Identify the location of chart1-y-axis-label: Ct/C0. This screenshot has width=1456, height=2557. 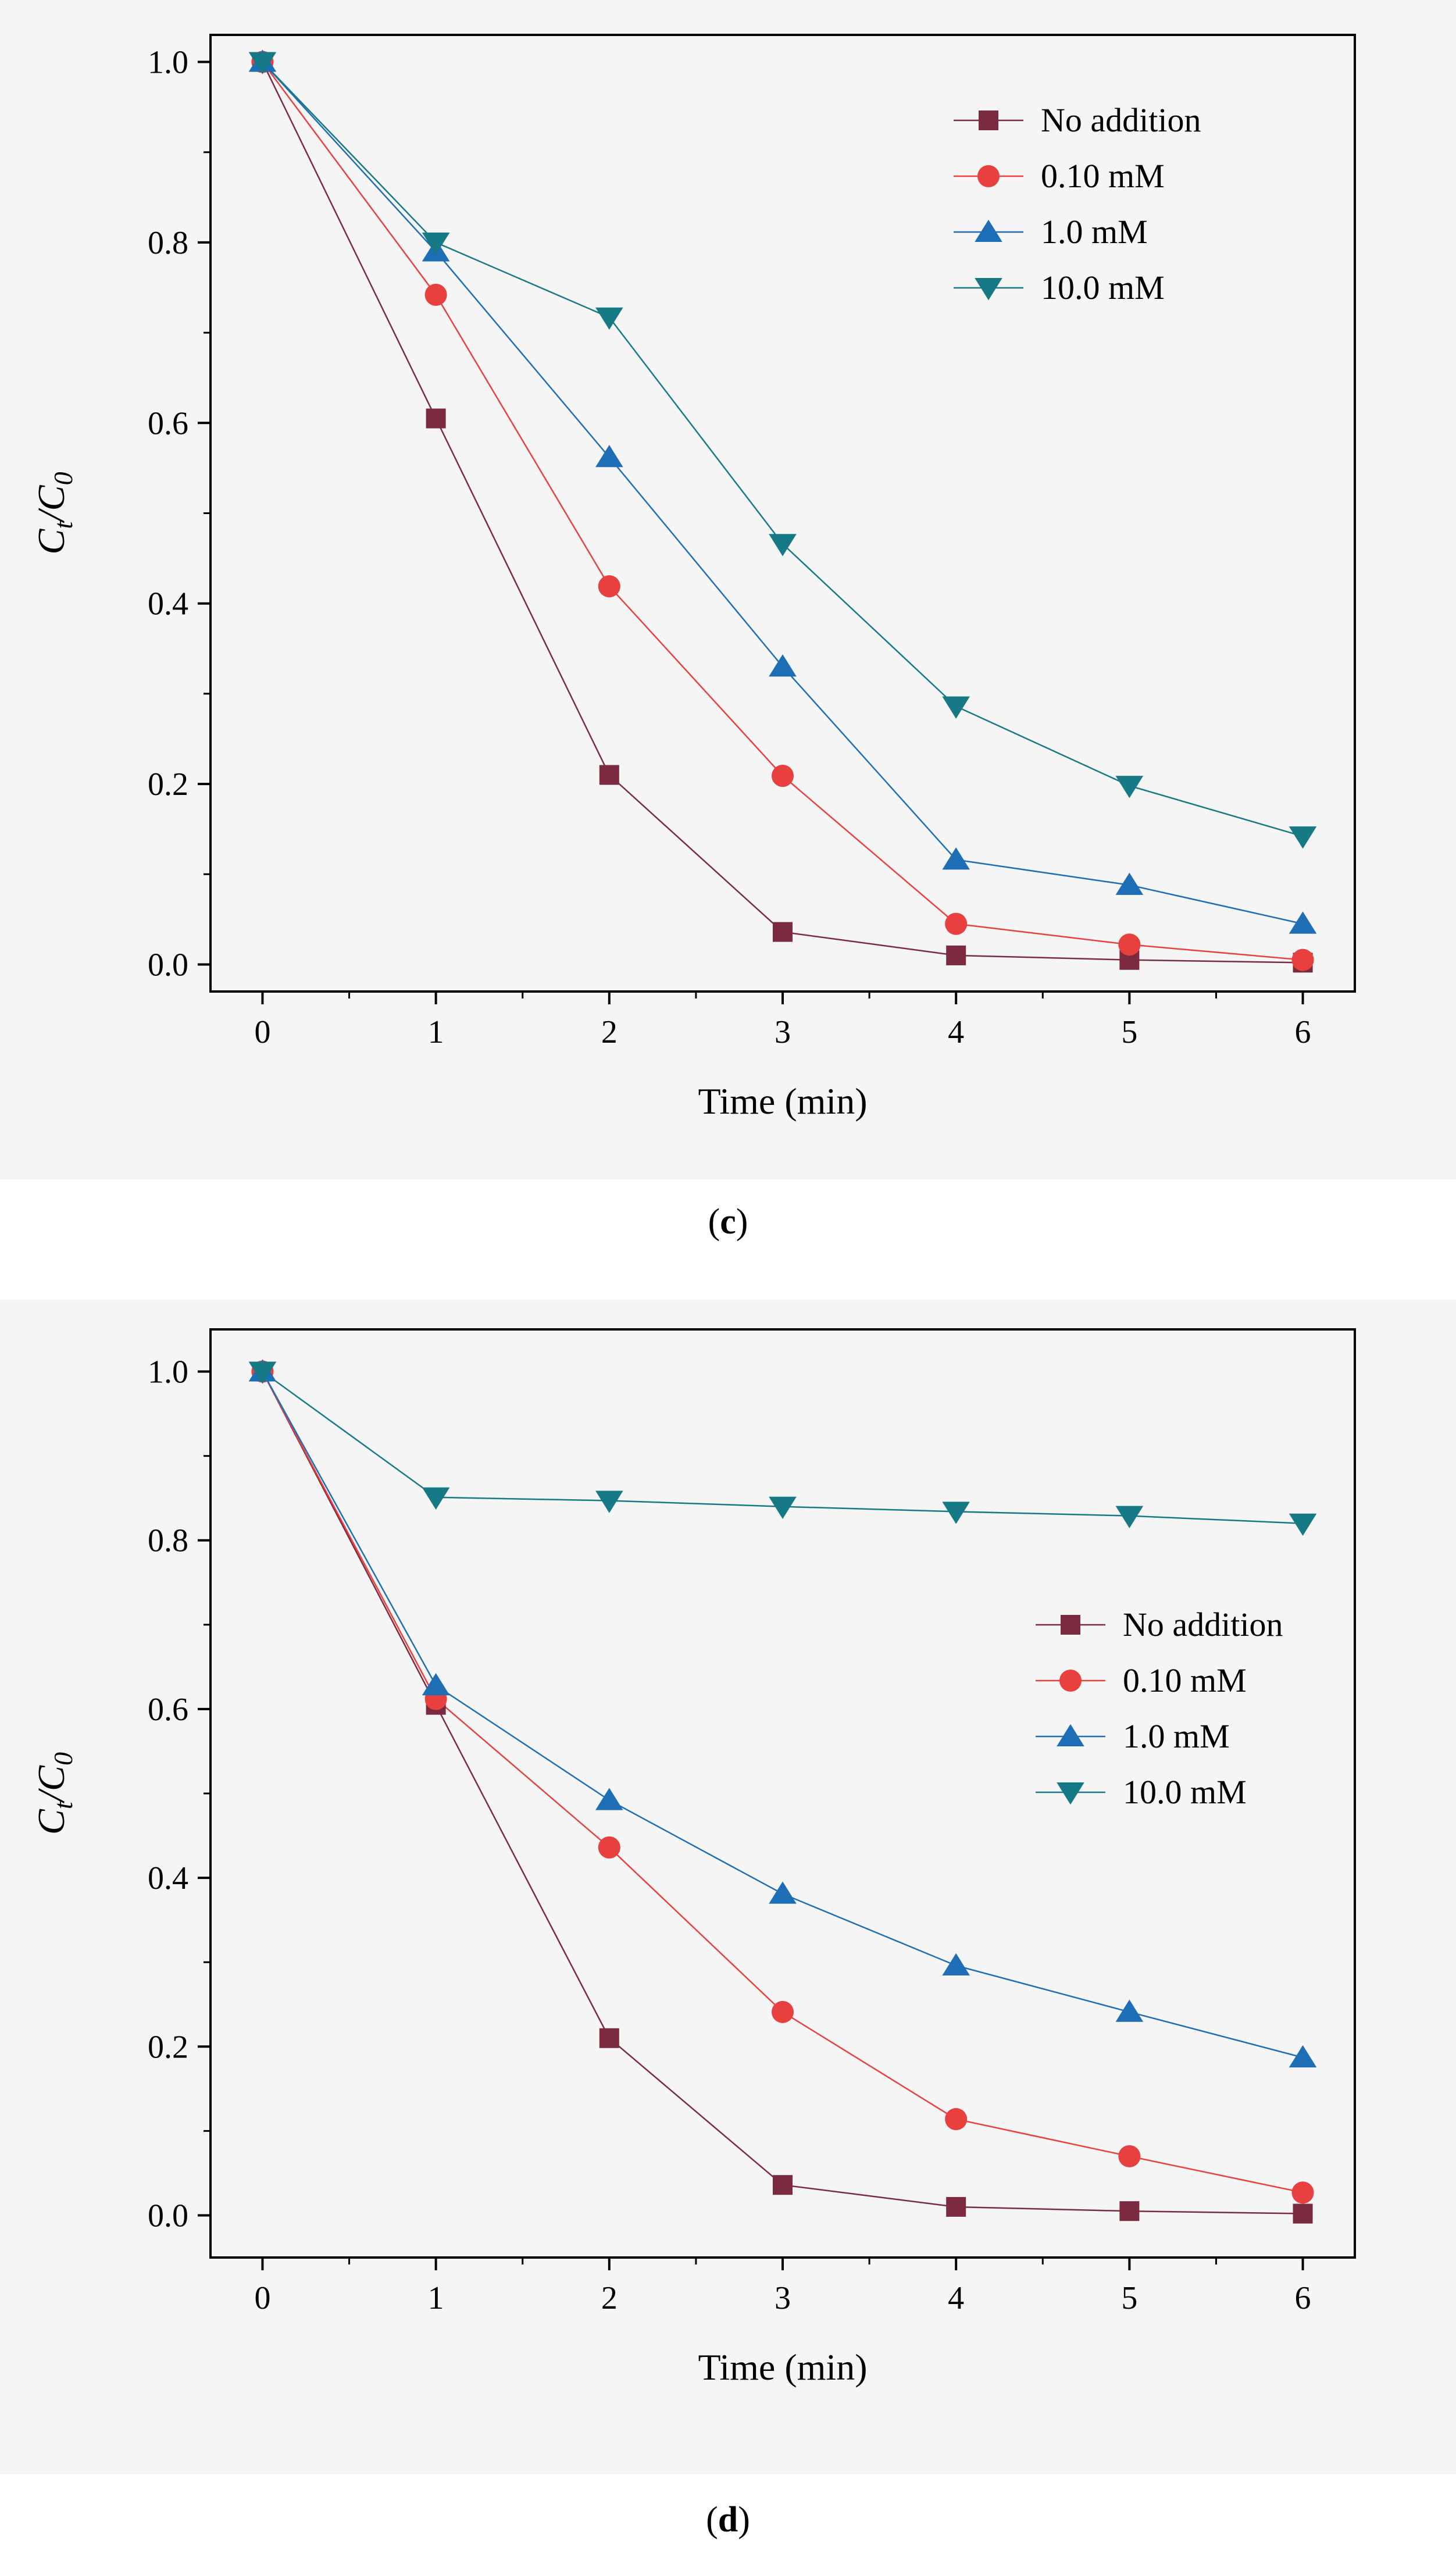
(54, 1793).